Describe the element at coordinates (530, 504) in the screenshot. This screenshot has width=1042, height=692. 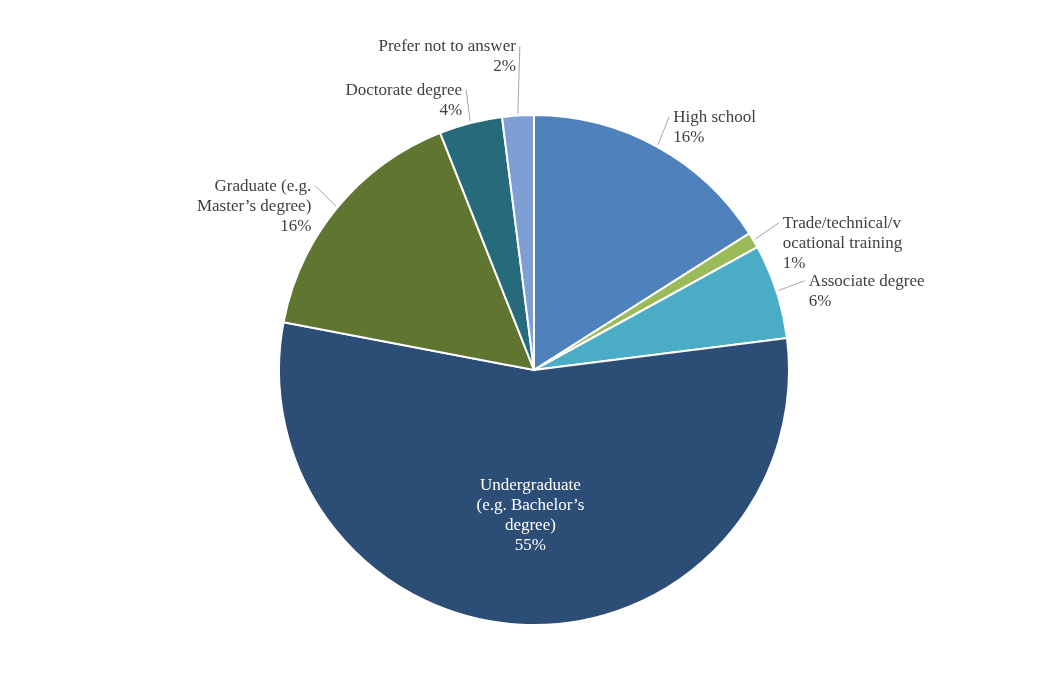
I see `slice-label: Undergraduate (e.g. Bachelor’s degree)` at that location.